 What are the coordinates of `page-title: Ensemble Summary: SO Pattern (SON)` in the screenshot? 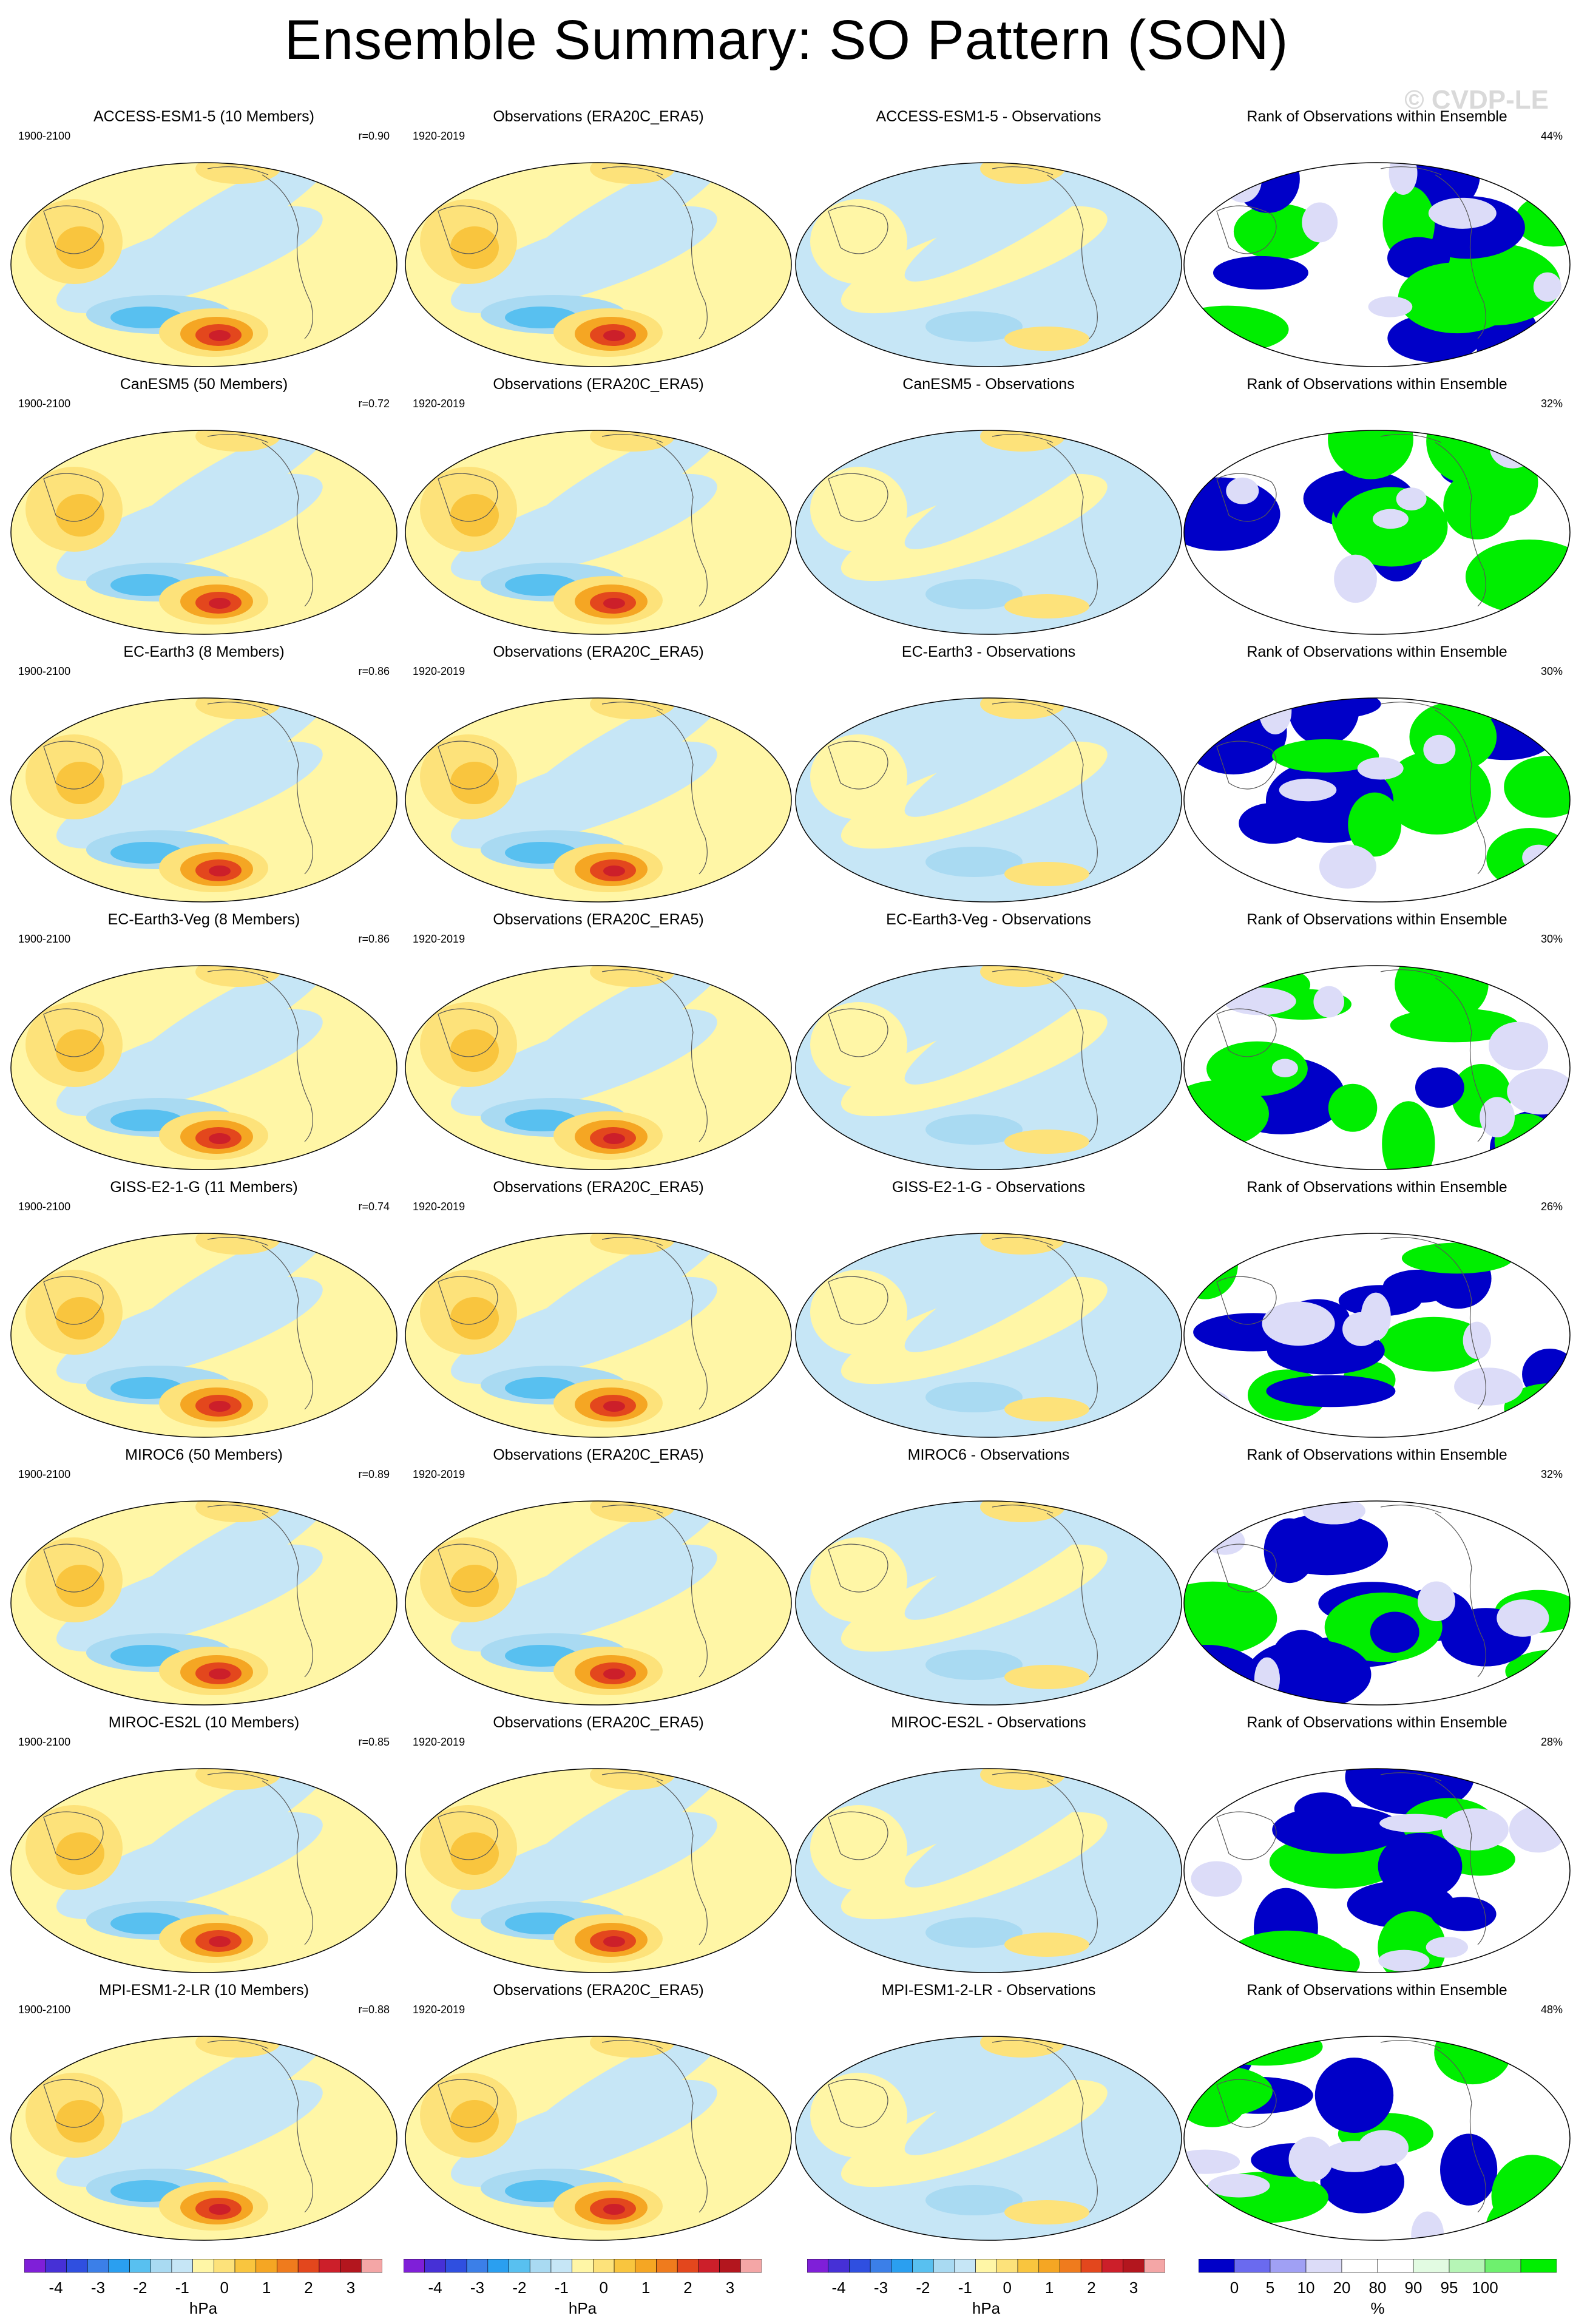 It's located at (786, 40).